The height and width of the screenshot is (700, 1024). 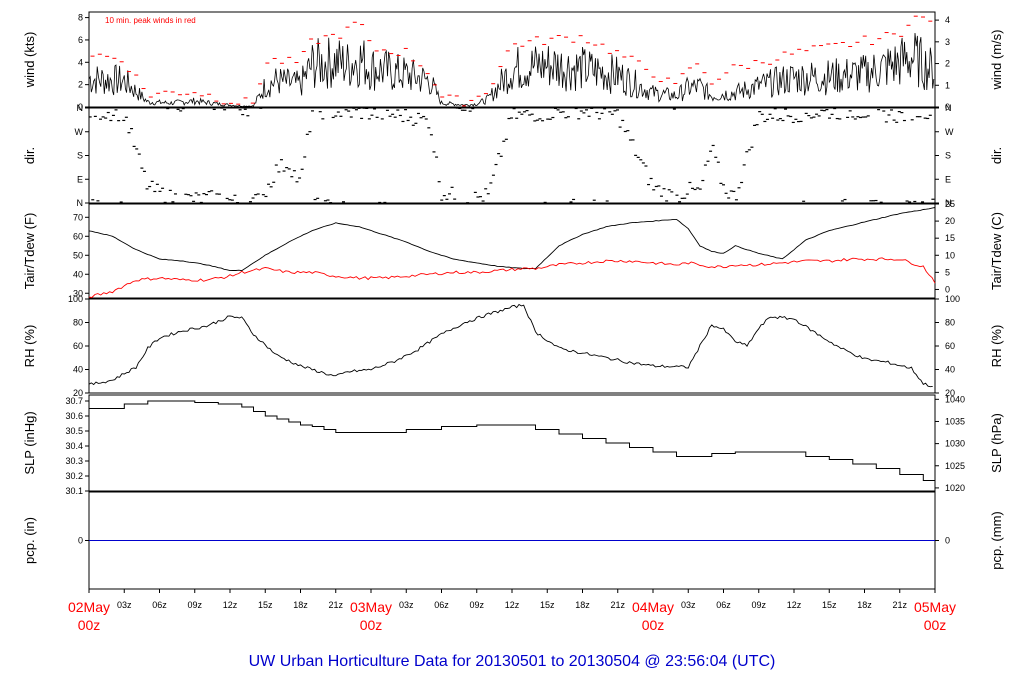 What do you see at coordinates (74, 461) in the screenshot?
I see `y-tick-label-left: 30.3` at bounding box center [74, 461].